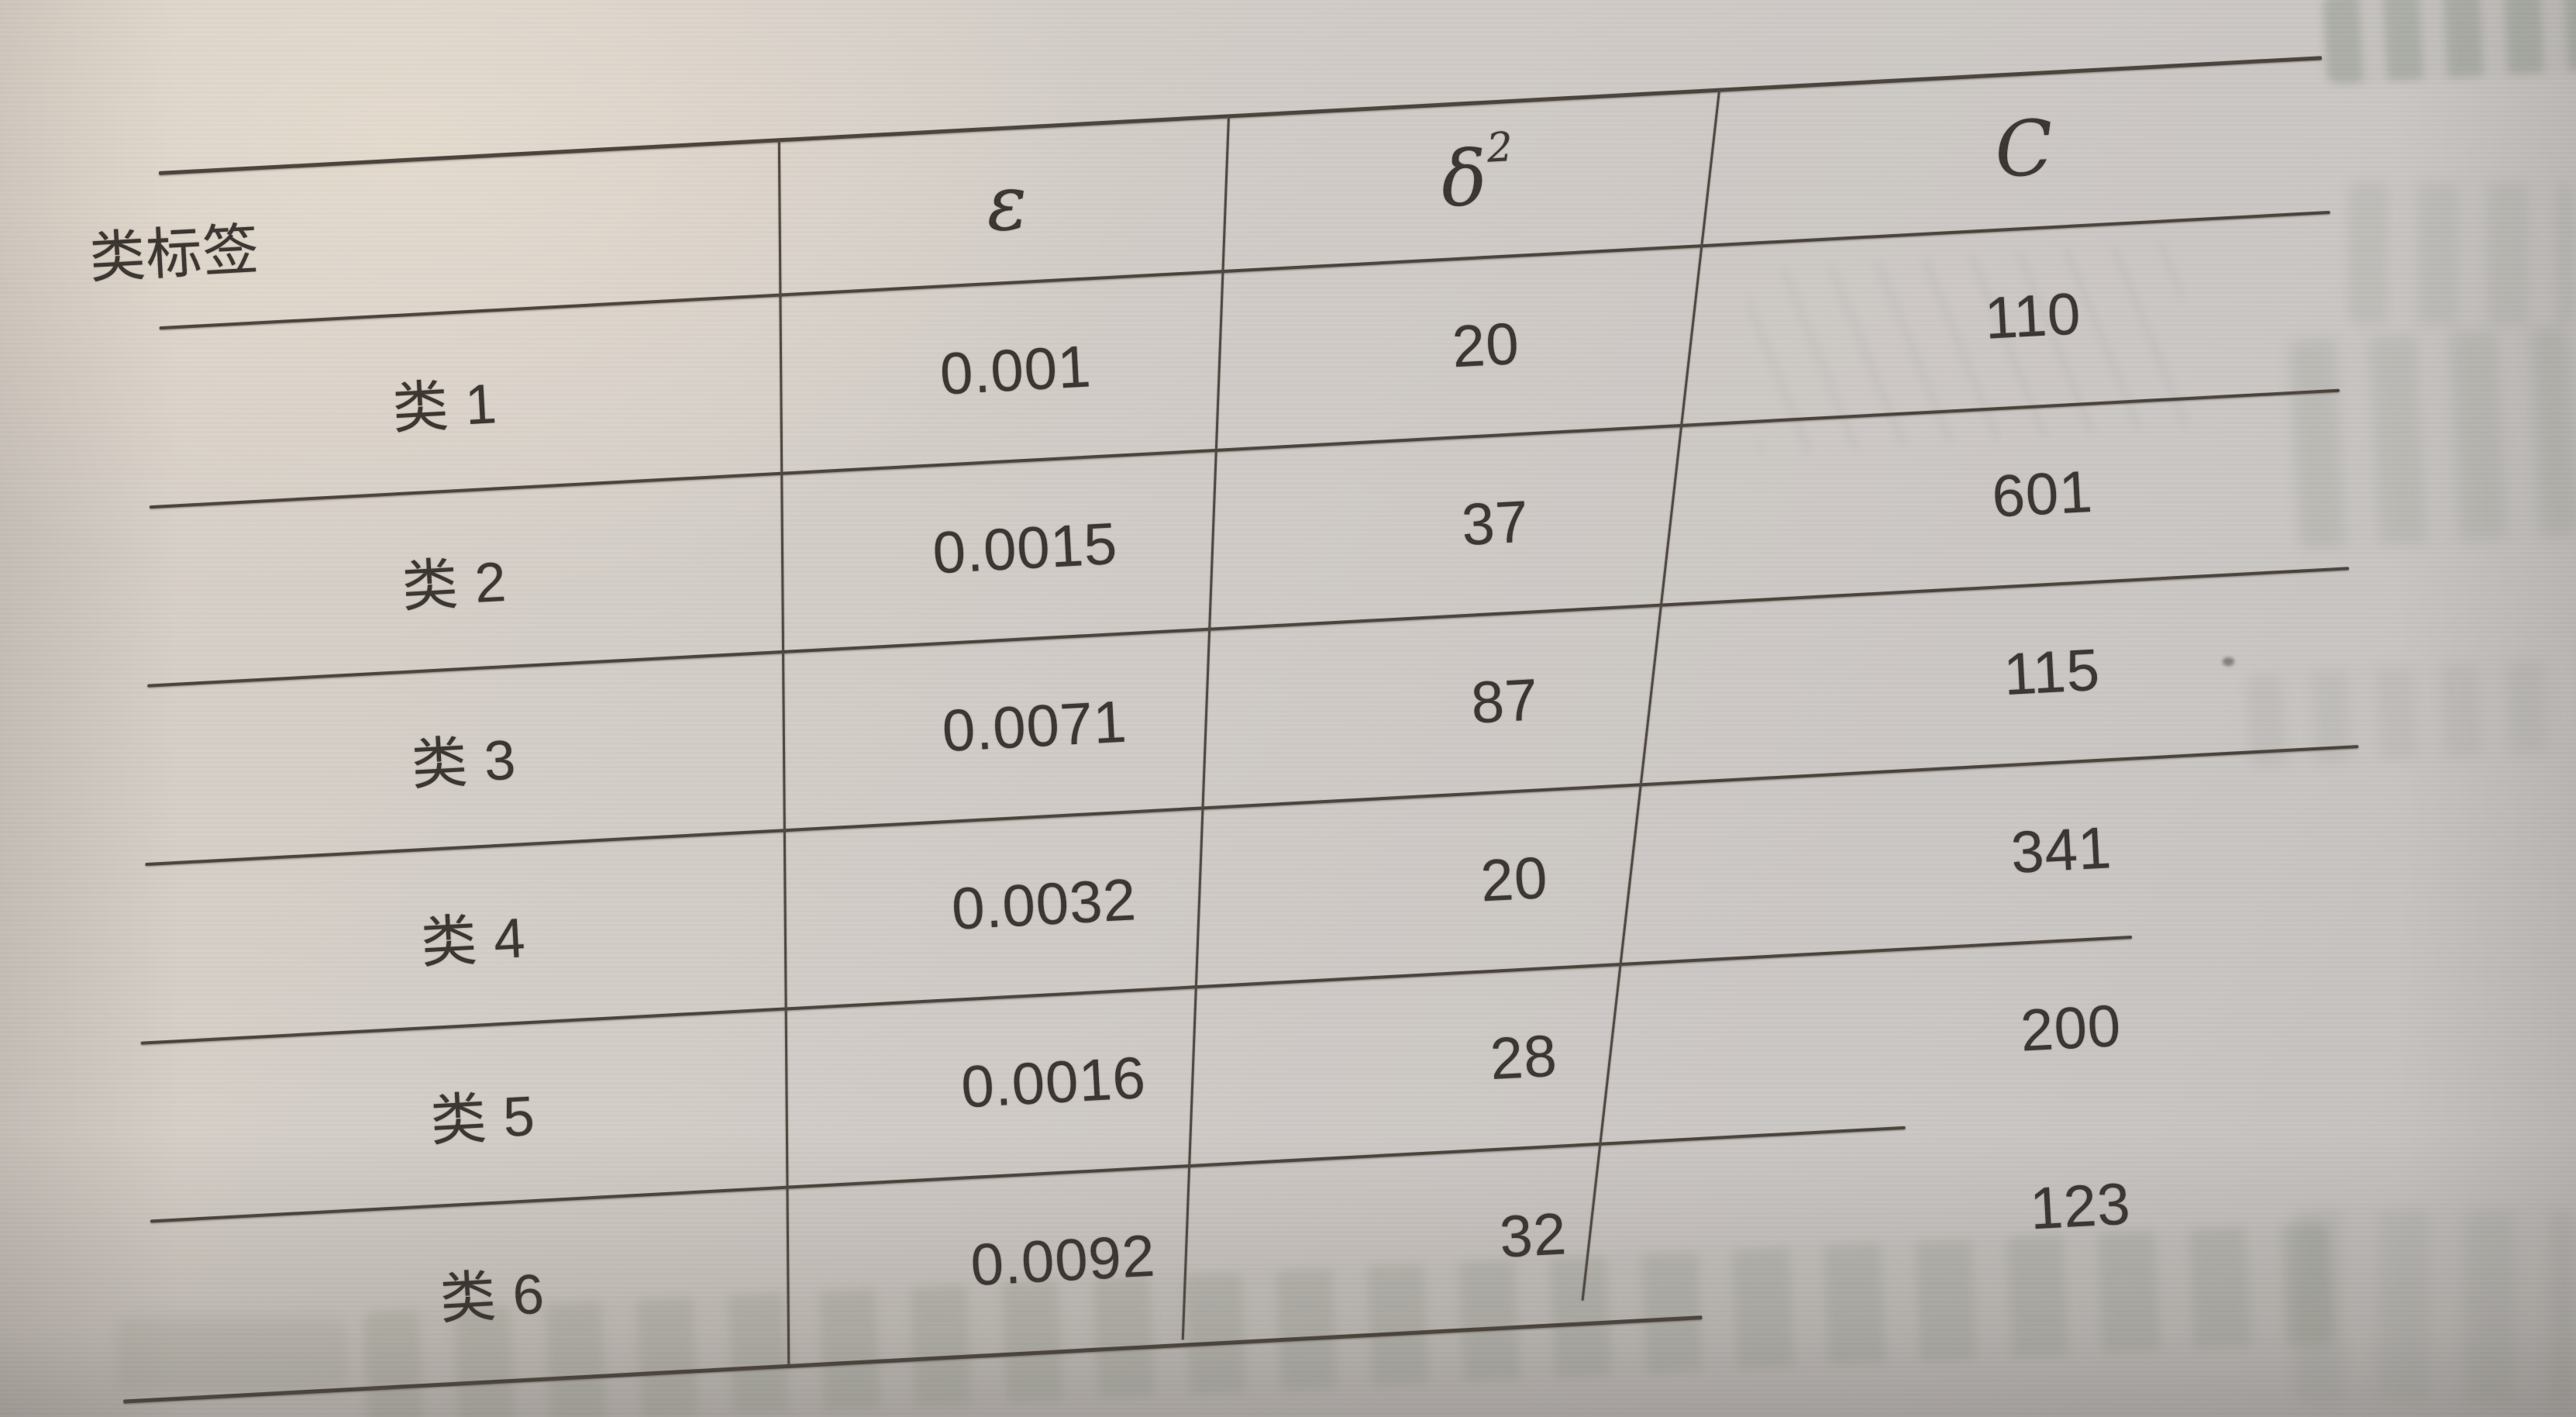 Image resolution: width=2576 pixels, height=1417 pixels. I want to click on cell-delta-sq: 28, so click(1523, 1057).